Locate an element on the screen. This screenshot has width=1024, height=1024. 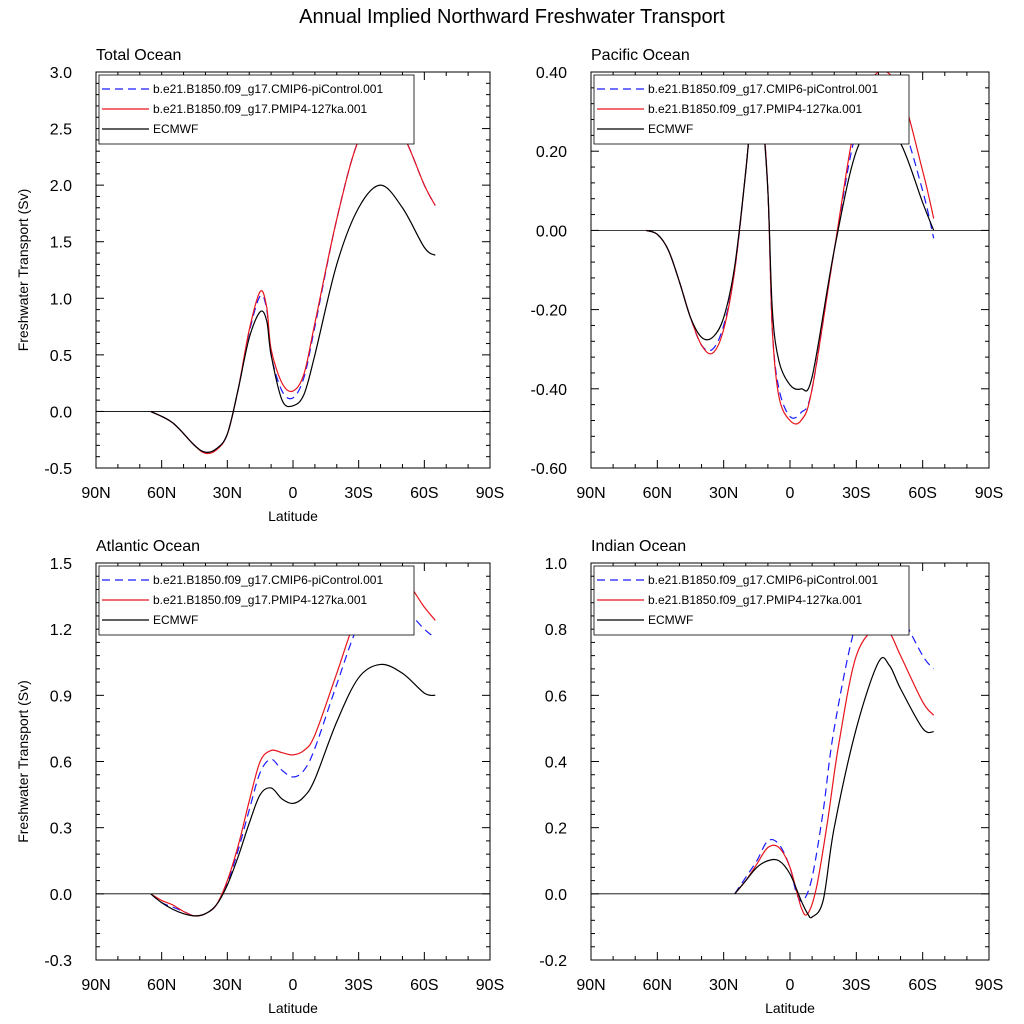
y-tick-label: -0.60 is located at coordinates (549, 469).